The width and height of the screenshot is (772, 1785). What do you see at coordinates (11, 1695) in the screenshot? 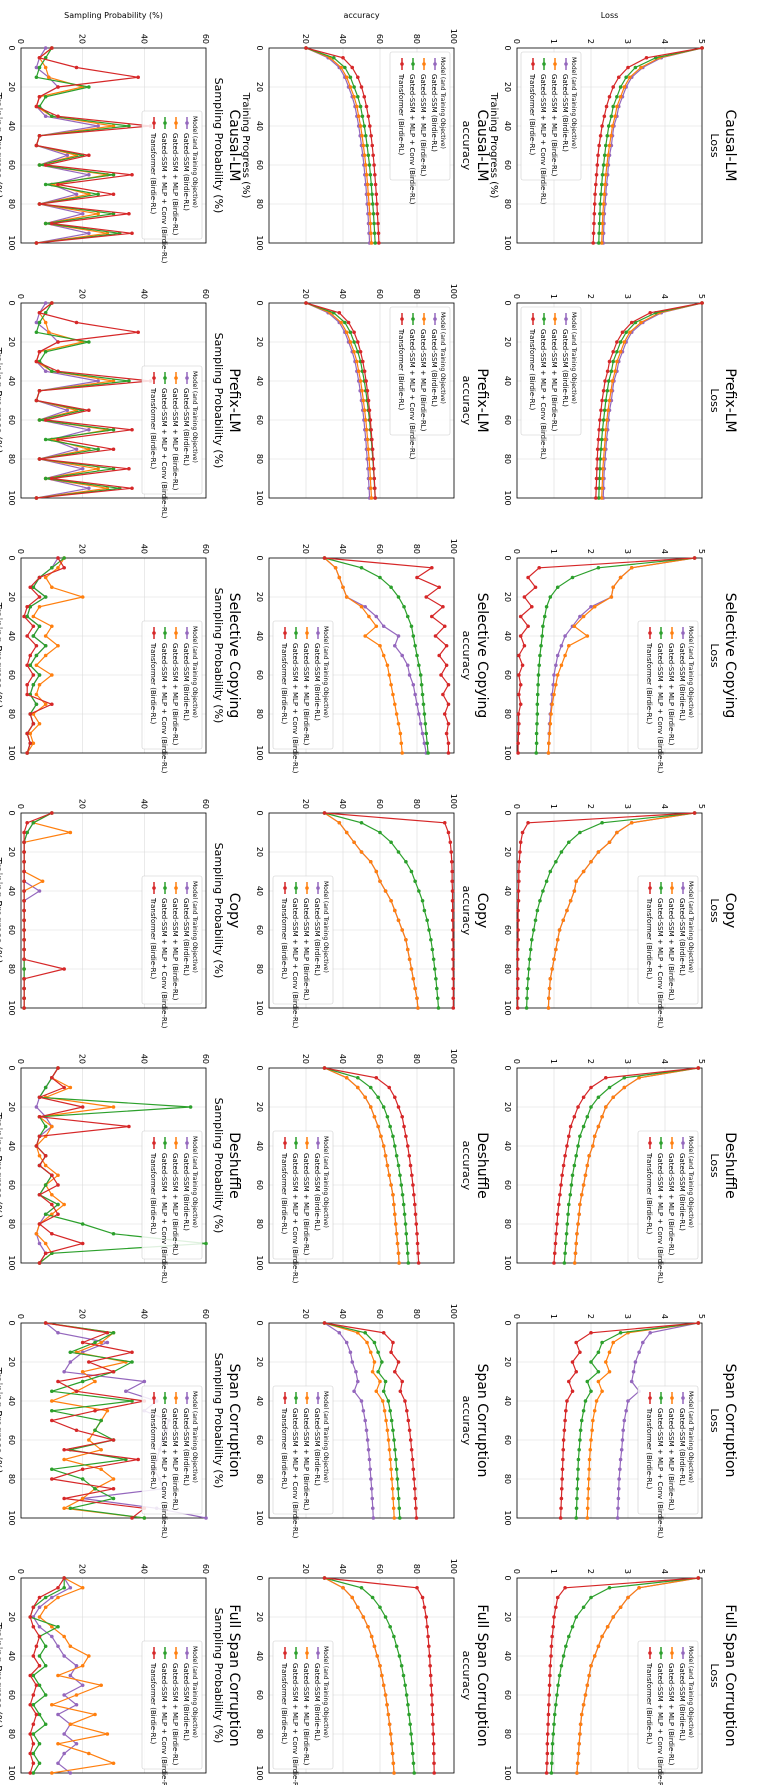
I see `x-tick-label: 60` at bounding box center [11, 1695].